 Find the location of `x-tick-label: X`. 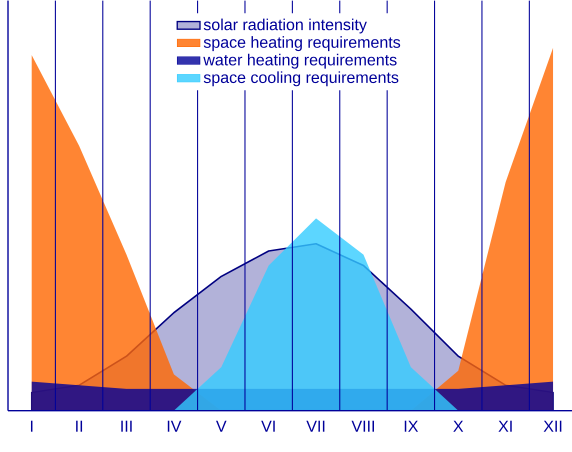

x-tick-label: X is located at coordinates (458, 426).